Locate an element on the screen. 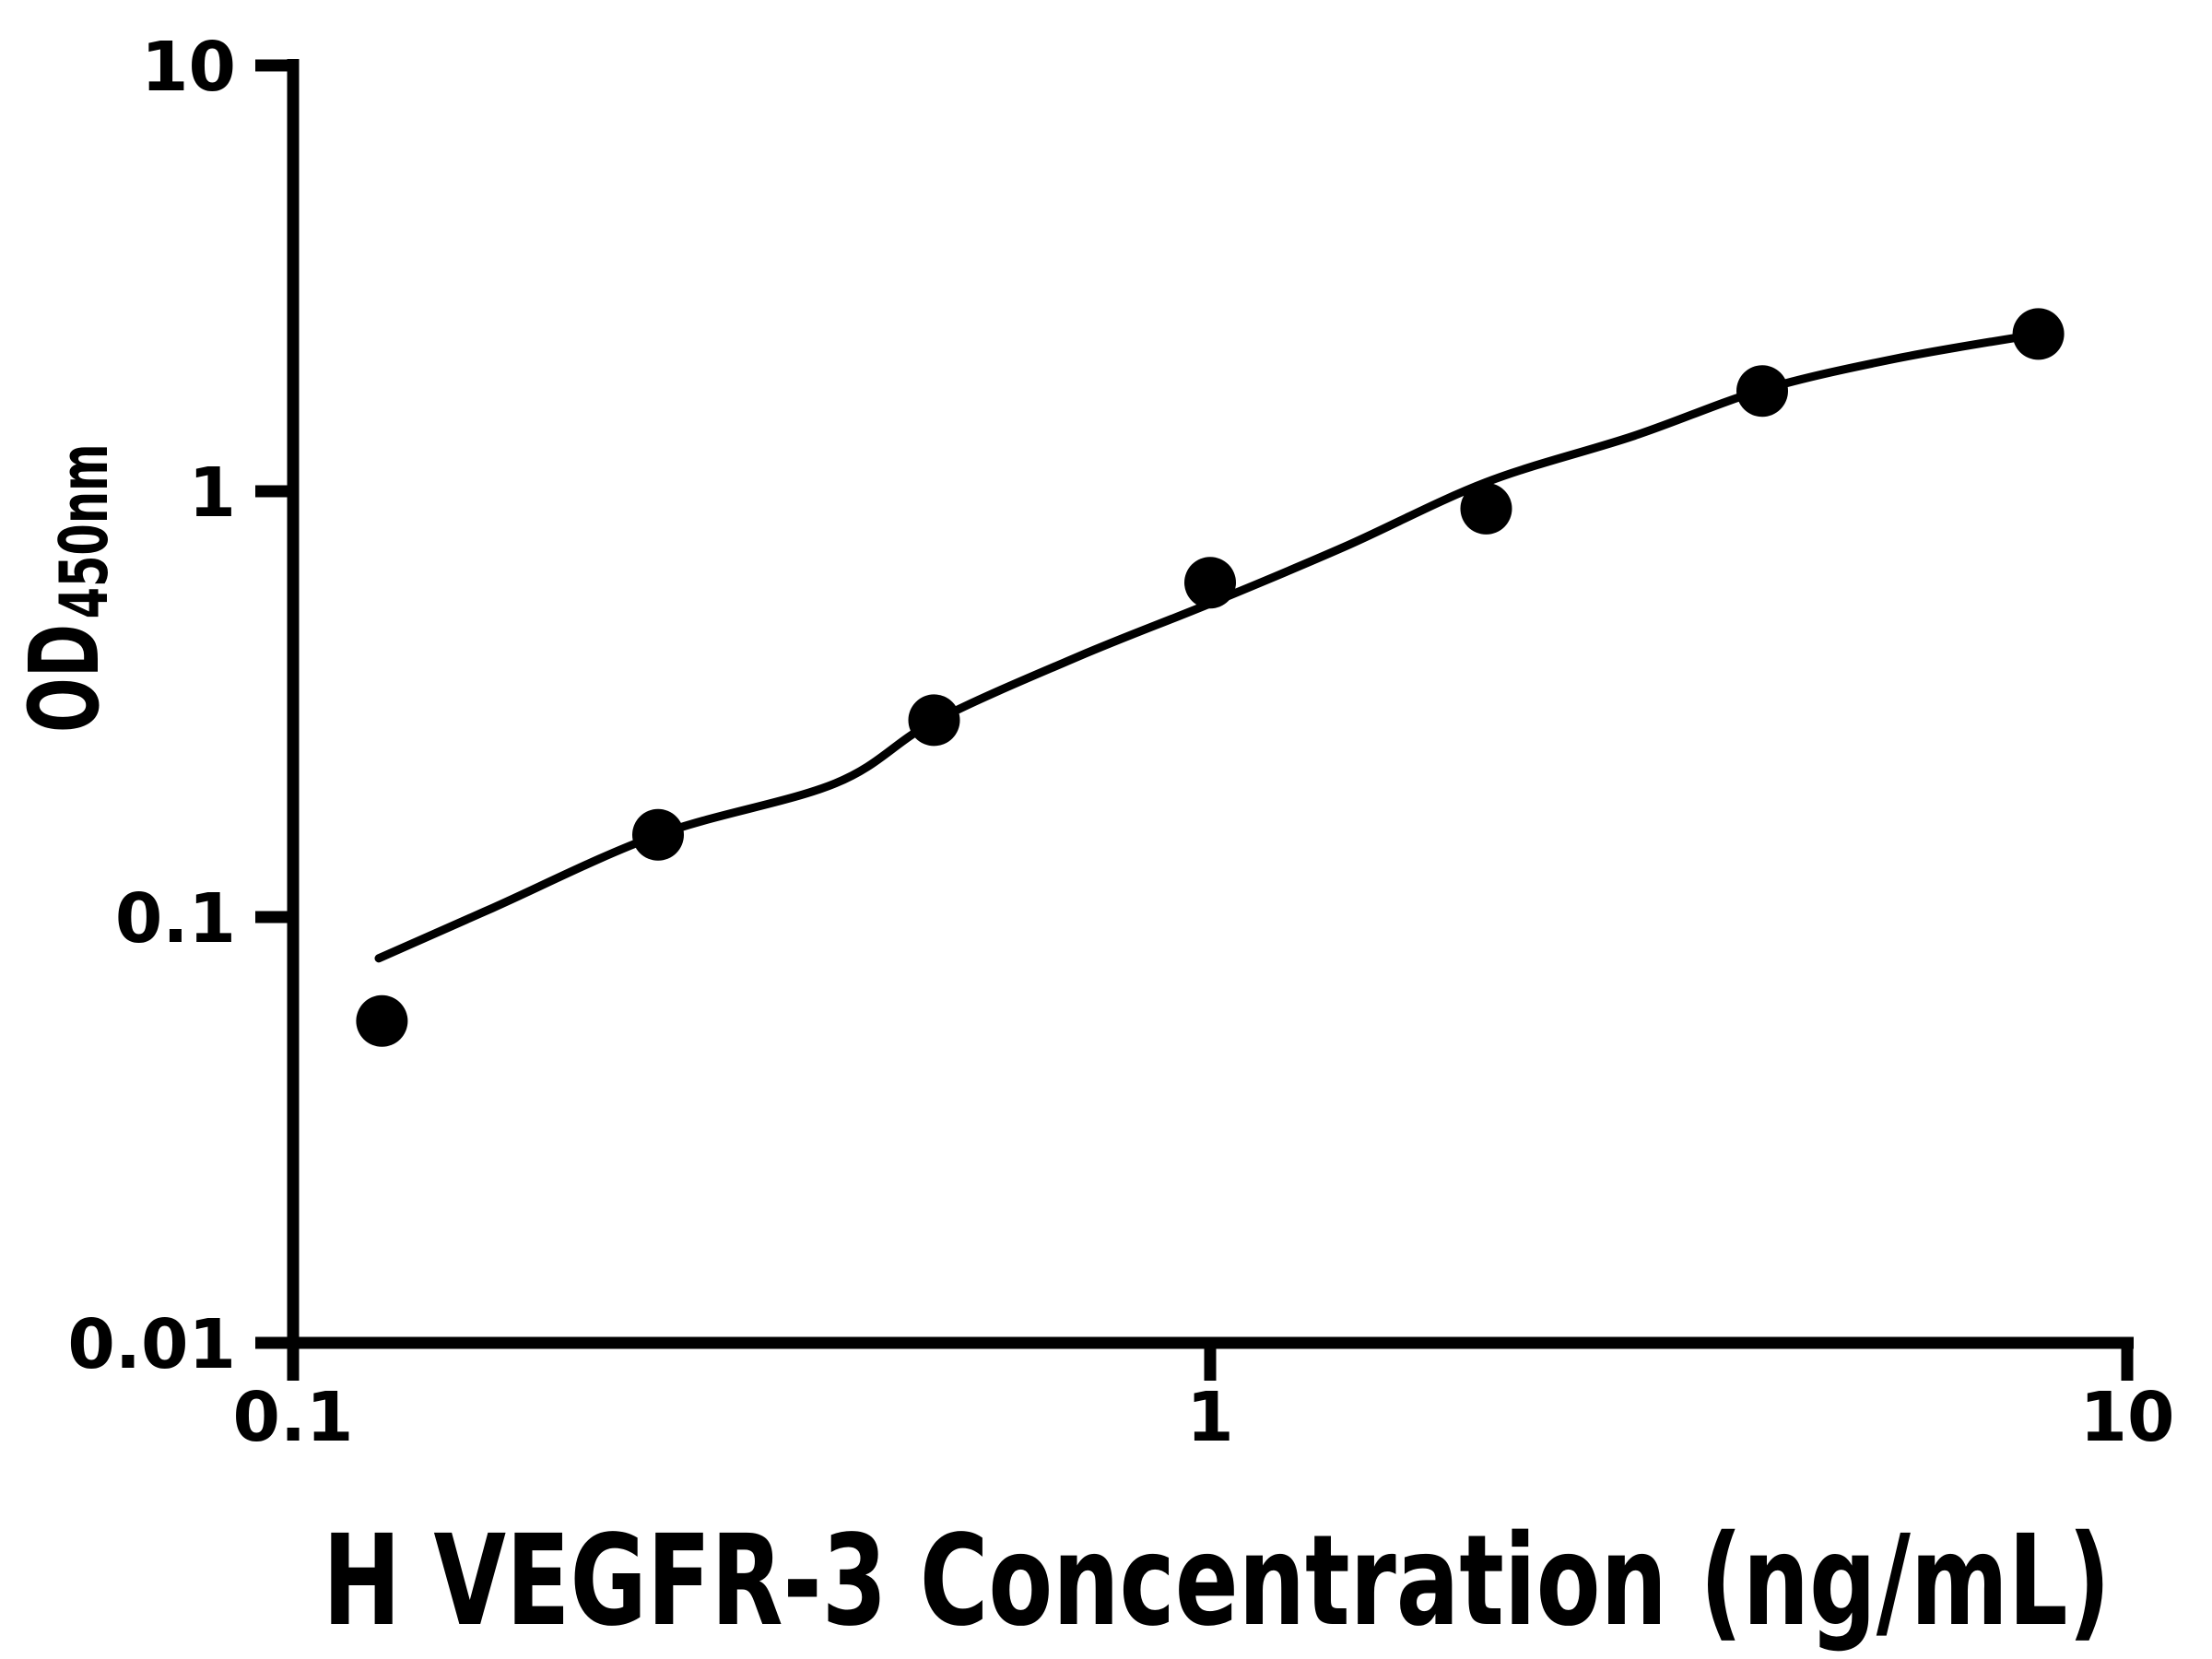 The width and height of the screenshot is (2212, 1659). y-tick-label: 1 is located at coordinates (213, 493).